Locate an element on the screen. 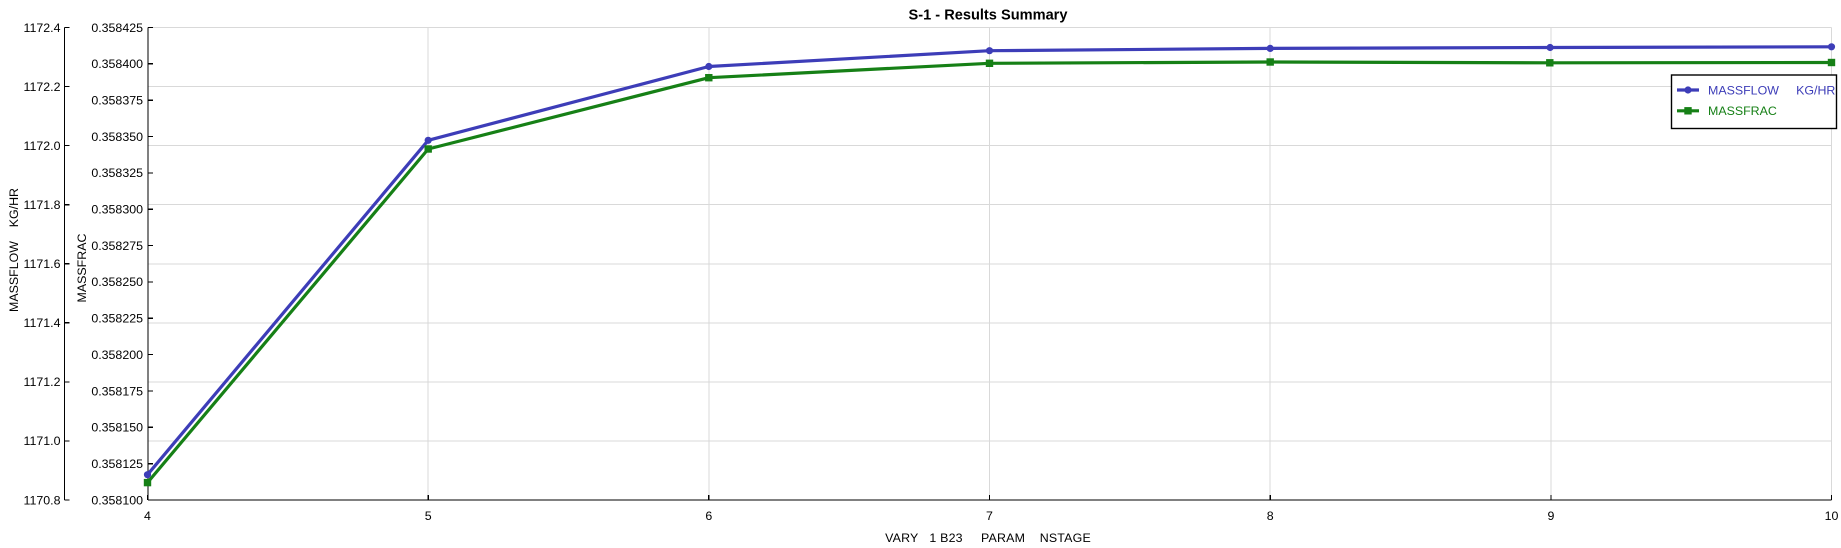 The height and width of the screenshot is (548, 1841). svg-text: 1171.6 is located at coordinates (42, 264).